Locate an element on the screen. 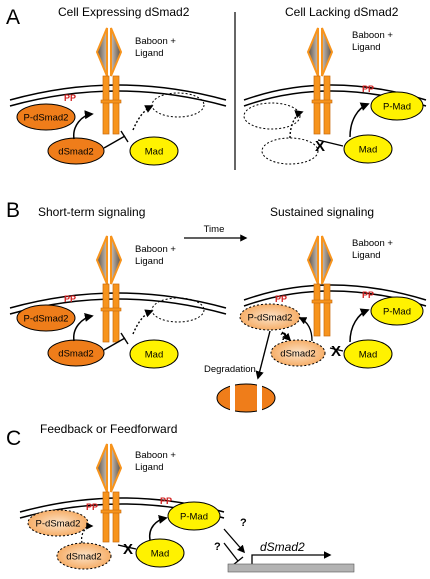 The width and height of the screenshot is (430, 579). gene-bar is located at coordinates (291, 568).